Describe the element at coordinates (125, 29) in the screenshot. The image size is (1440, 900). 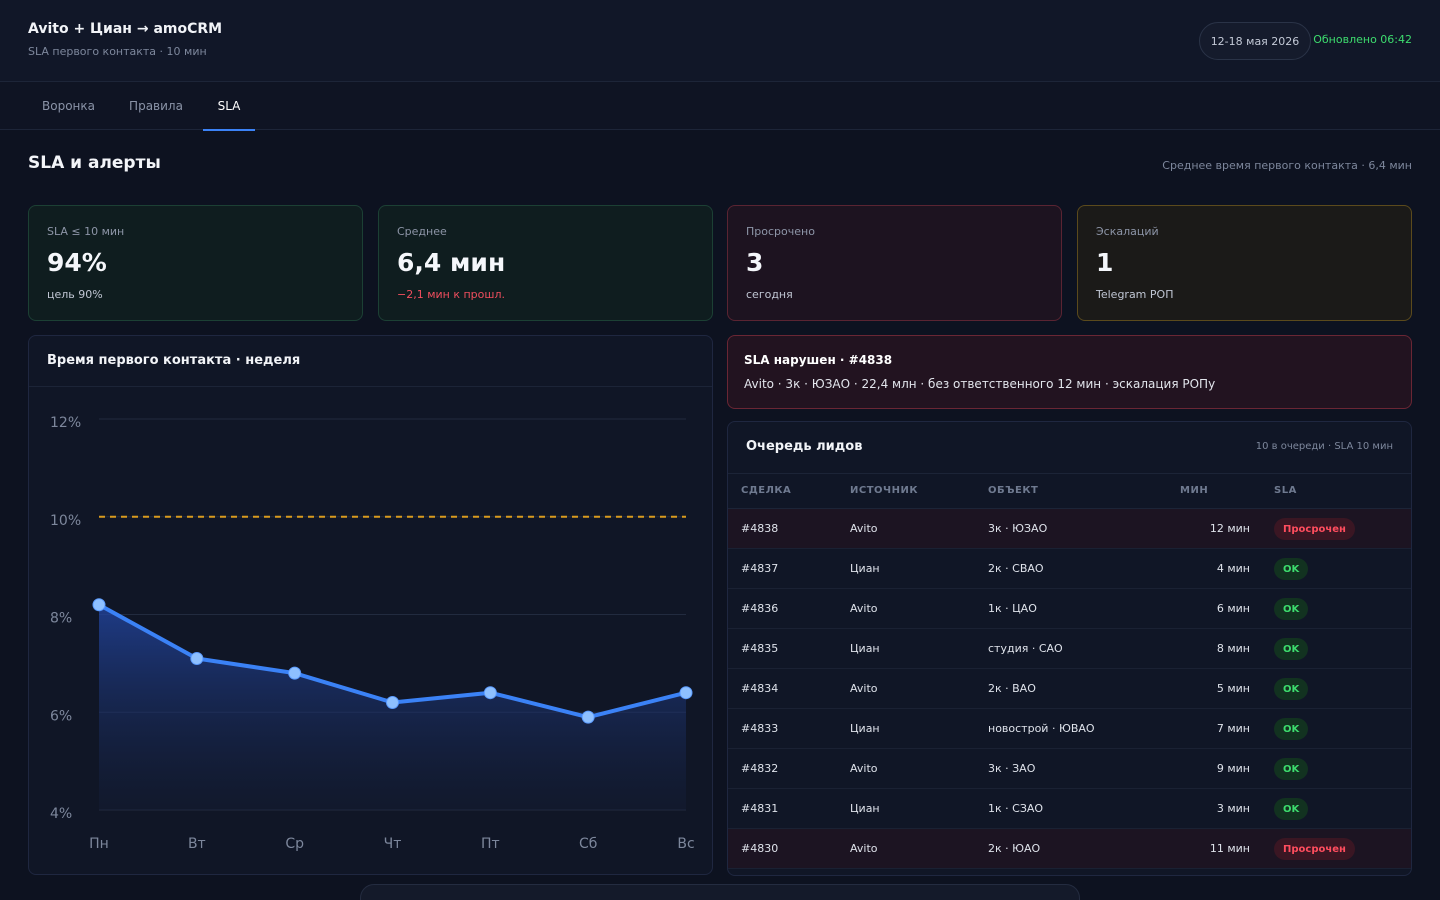
I see `app-title: Avito + Циан → amoCRM` at that location.